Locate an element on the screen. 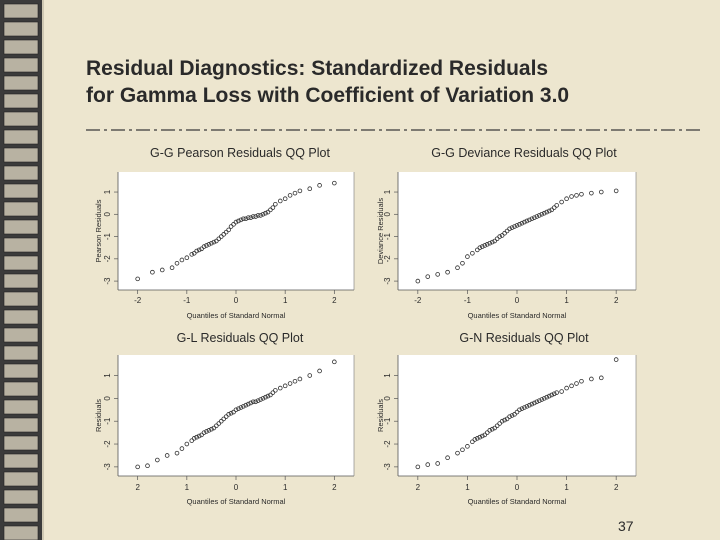 This screenshot has width=720, height=540. gg-deviance-x-tick-label: 2 is located at coordinates (616, 300).